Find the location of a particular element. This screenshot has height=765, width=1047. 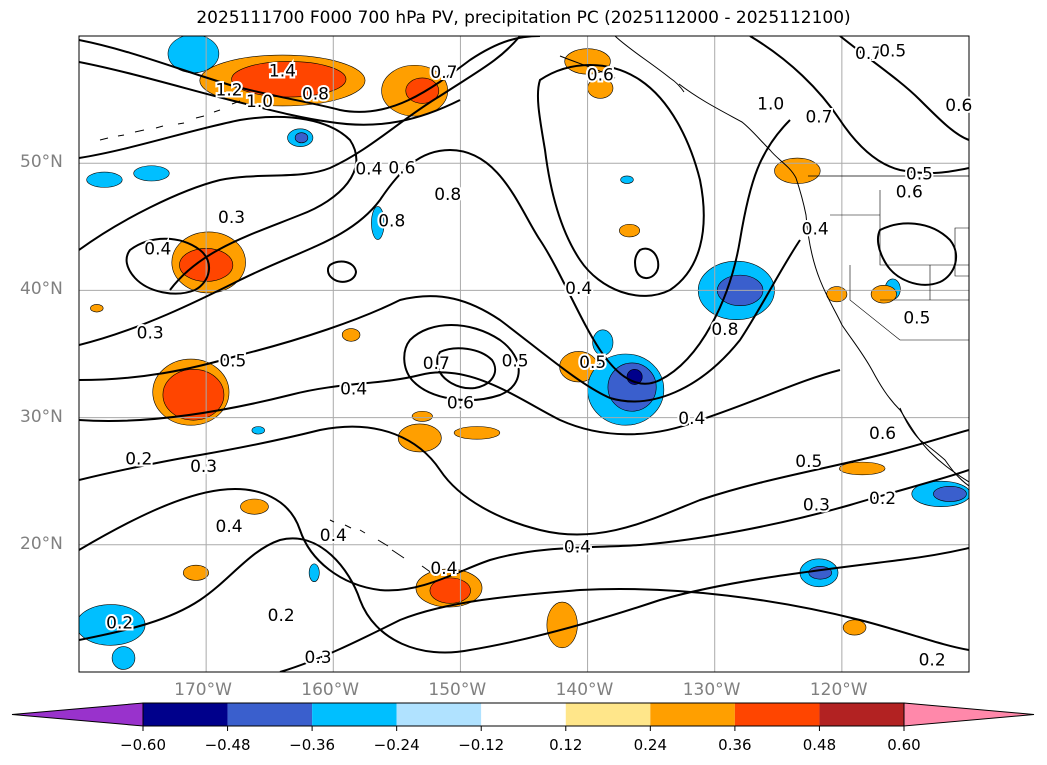

colorbar-tick-label: 0.48 is located at coordinates (819, 745).